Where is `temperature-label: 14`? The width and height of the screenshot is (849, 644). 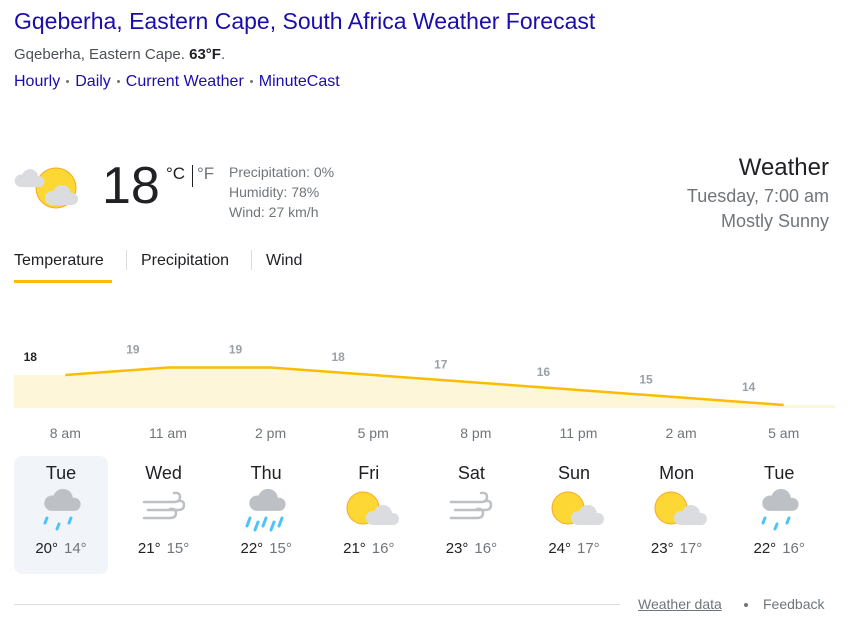 temperature-label: 14 is located at coordinates (749, 387).